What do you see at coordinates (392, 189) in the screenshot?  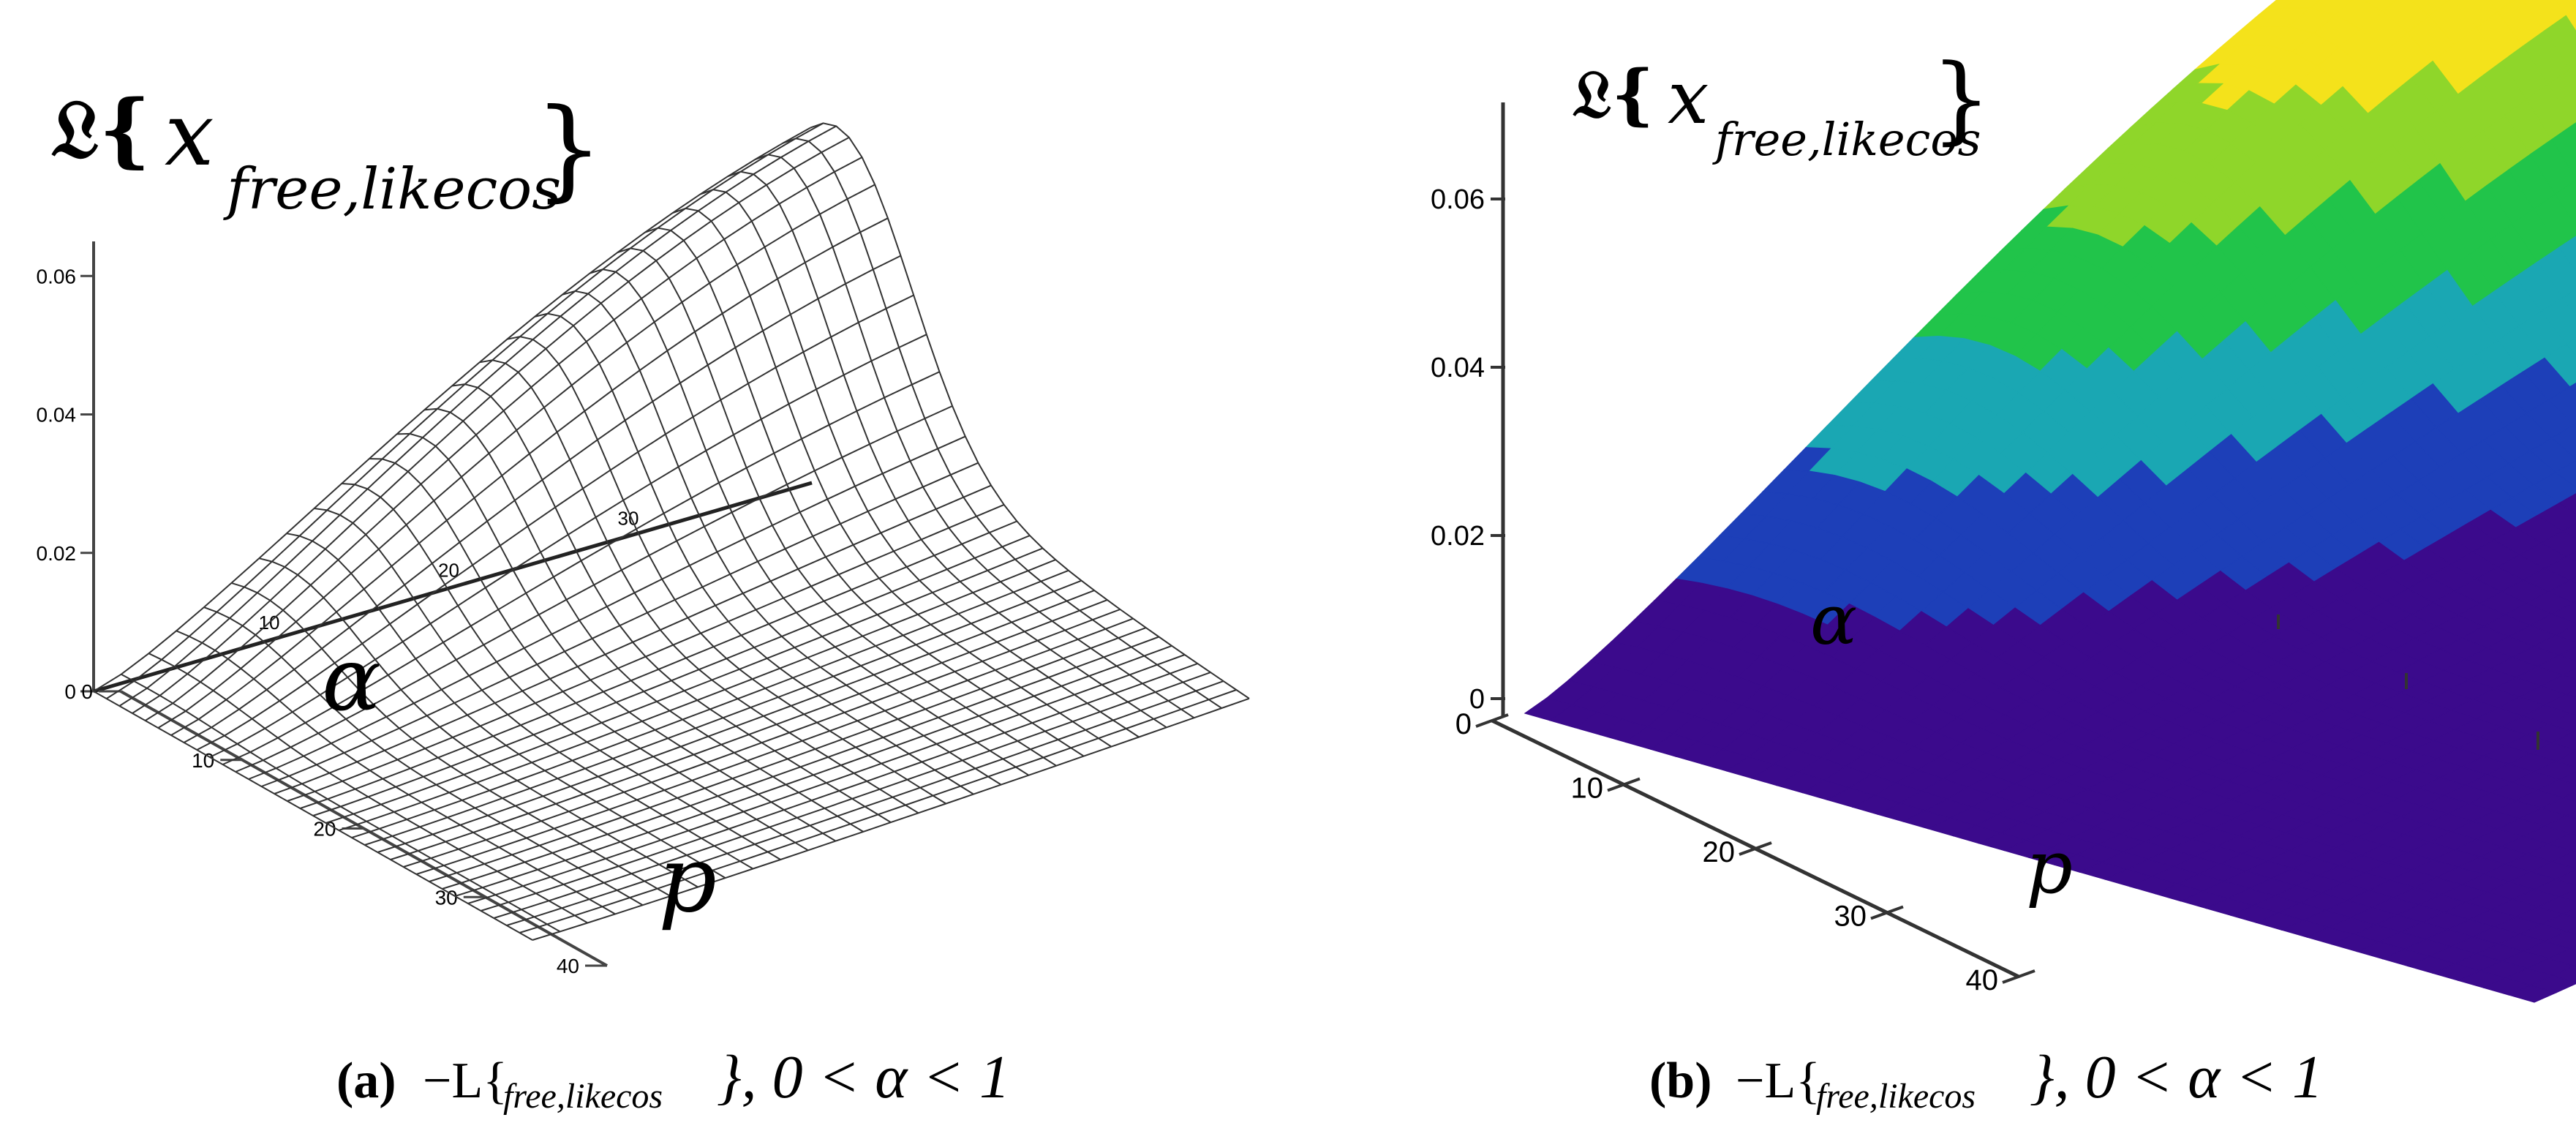 I see `panel-a-zlabel-sub: free,likecos` at bounding box center [392, 189].